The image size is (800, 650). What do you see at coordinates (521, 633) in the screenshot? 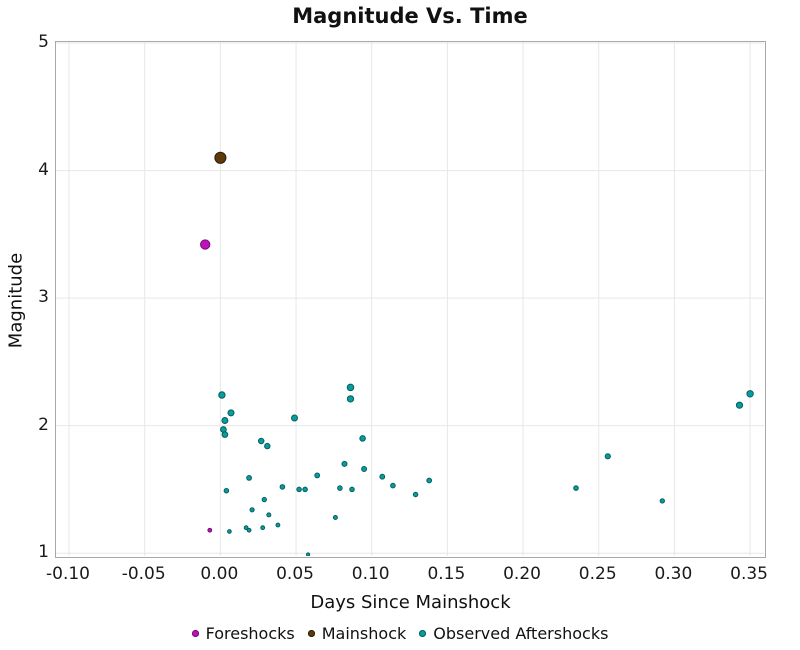
I see `legend-label: Observed Aftershocks` at bounding box center [521, 633].